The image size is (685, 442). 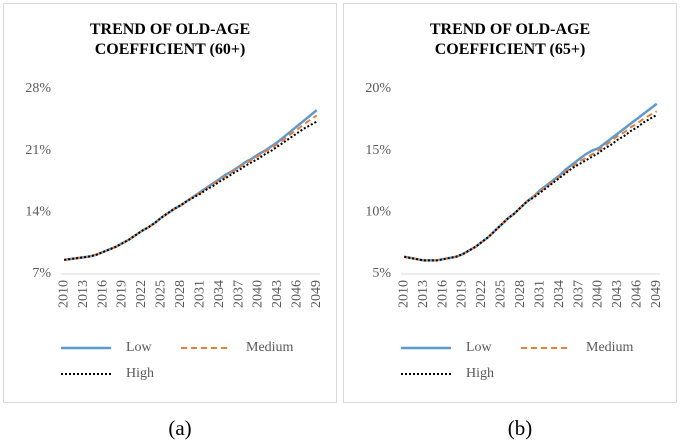 I want to click on y-tick-label: 7%, so click(x=41, y=273).